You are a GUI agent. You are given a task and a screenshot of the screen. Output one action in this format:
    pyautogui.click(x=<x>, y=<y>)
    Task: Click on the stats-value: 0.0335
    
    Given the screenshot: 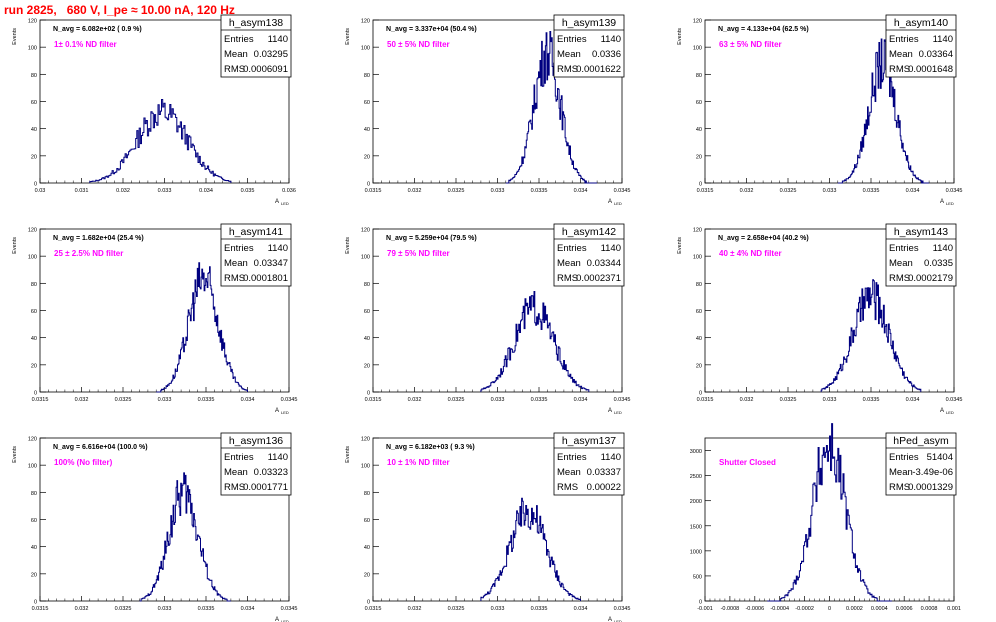 What is the action you would take?
    pyautogui.click(x=938, y=263)
    